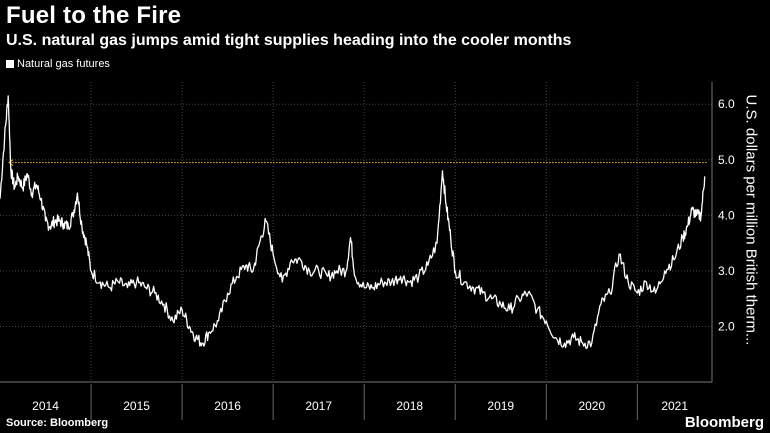 The width and height of the screenshot is (770, 433). What do you see at coordinates (94, 15) in the screenshot?
I see `chart-title: Fuel to the Fire` at bounding box center [94, 15].